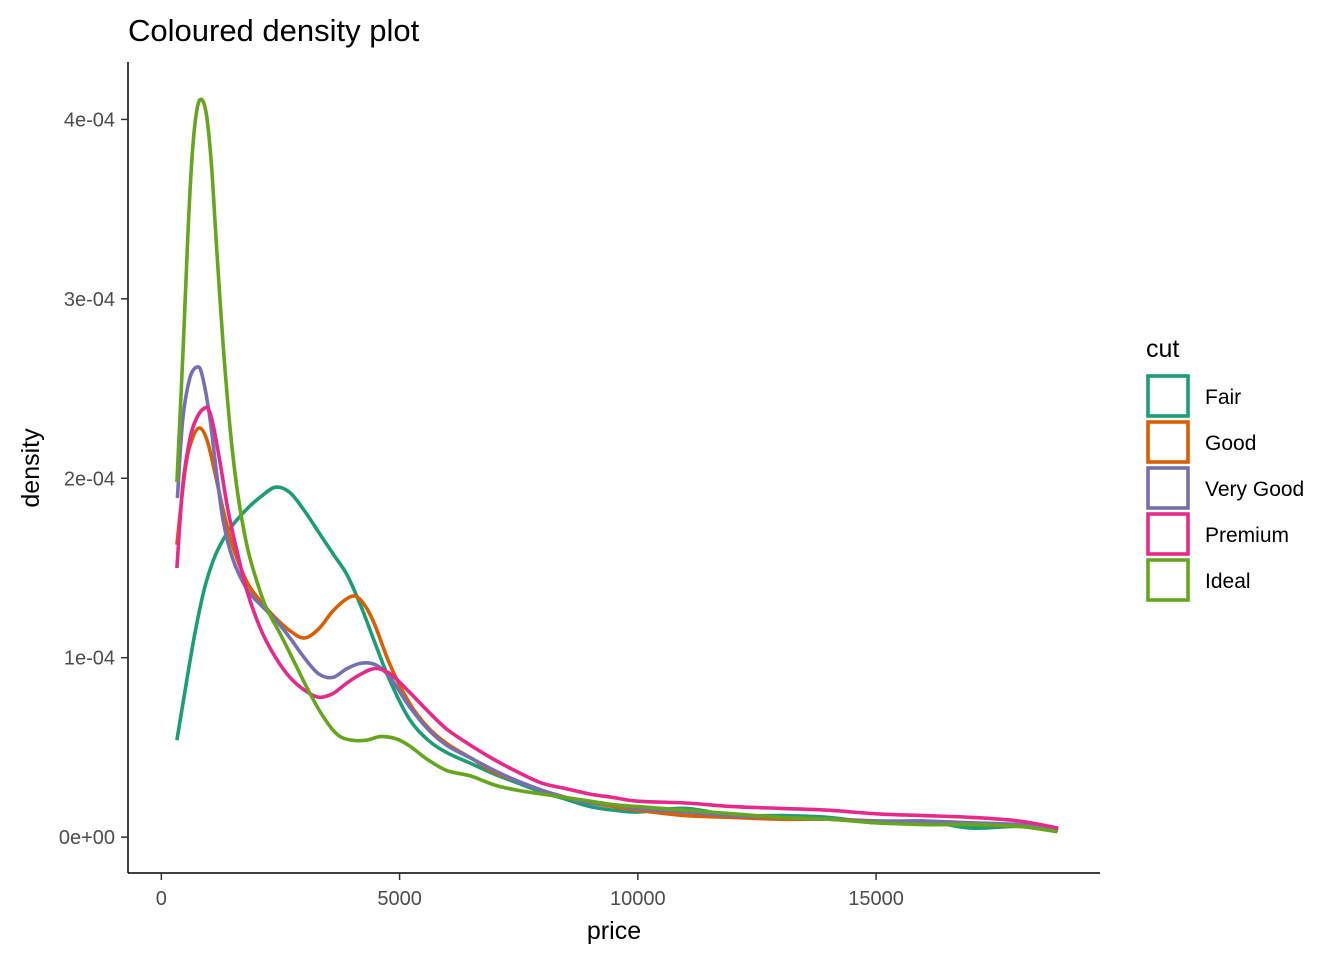 This screenshot has height=960, width=1344. What do you see at coordinates (1168, 488) in the screenshot?
I see `legend-key-very-good` at bounding box center [1168, 488].